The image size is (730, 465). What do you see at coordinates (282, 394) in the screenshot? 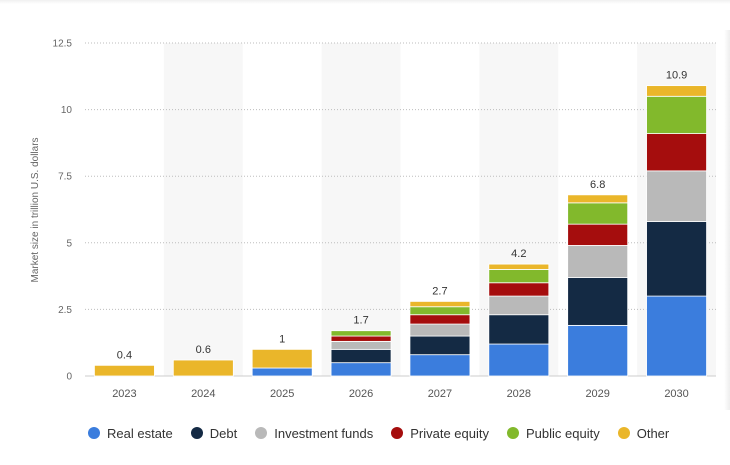
I see `x-tick-label: 2025` at bounding box center [282, 394].